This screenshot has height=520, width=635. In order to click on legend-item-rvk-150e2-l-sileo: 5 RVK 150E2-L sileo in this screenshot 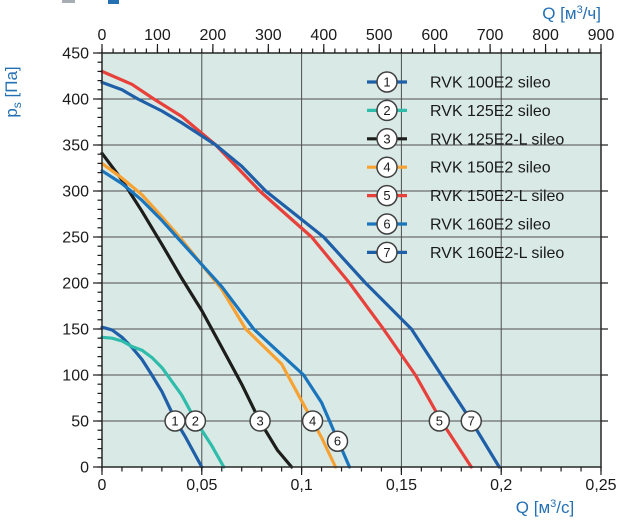, I will do `click(465, 195)`.